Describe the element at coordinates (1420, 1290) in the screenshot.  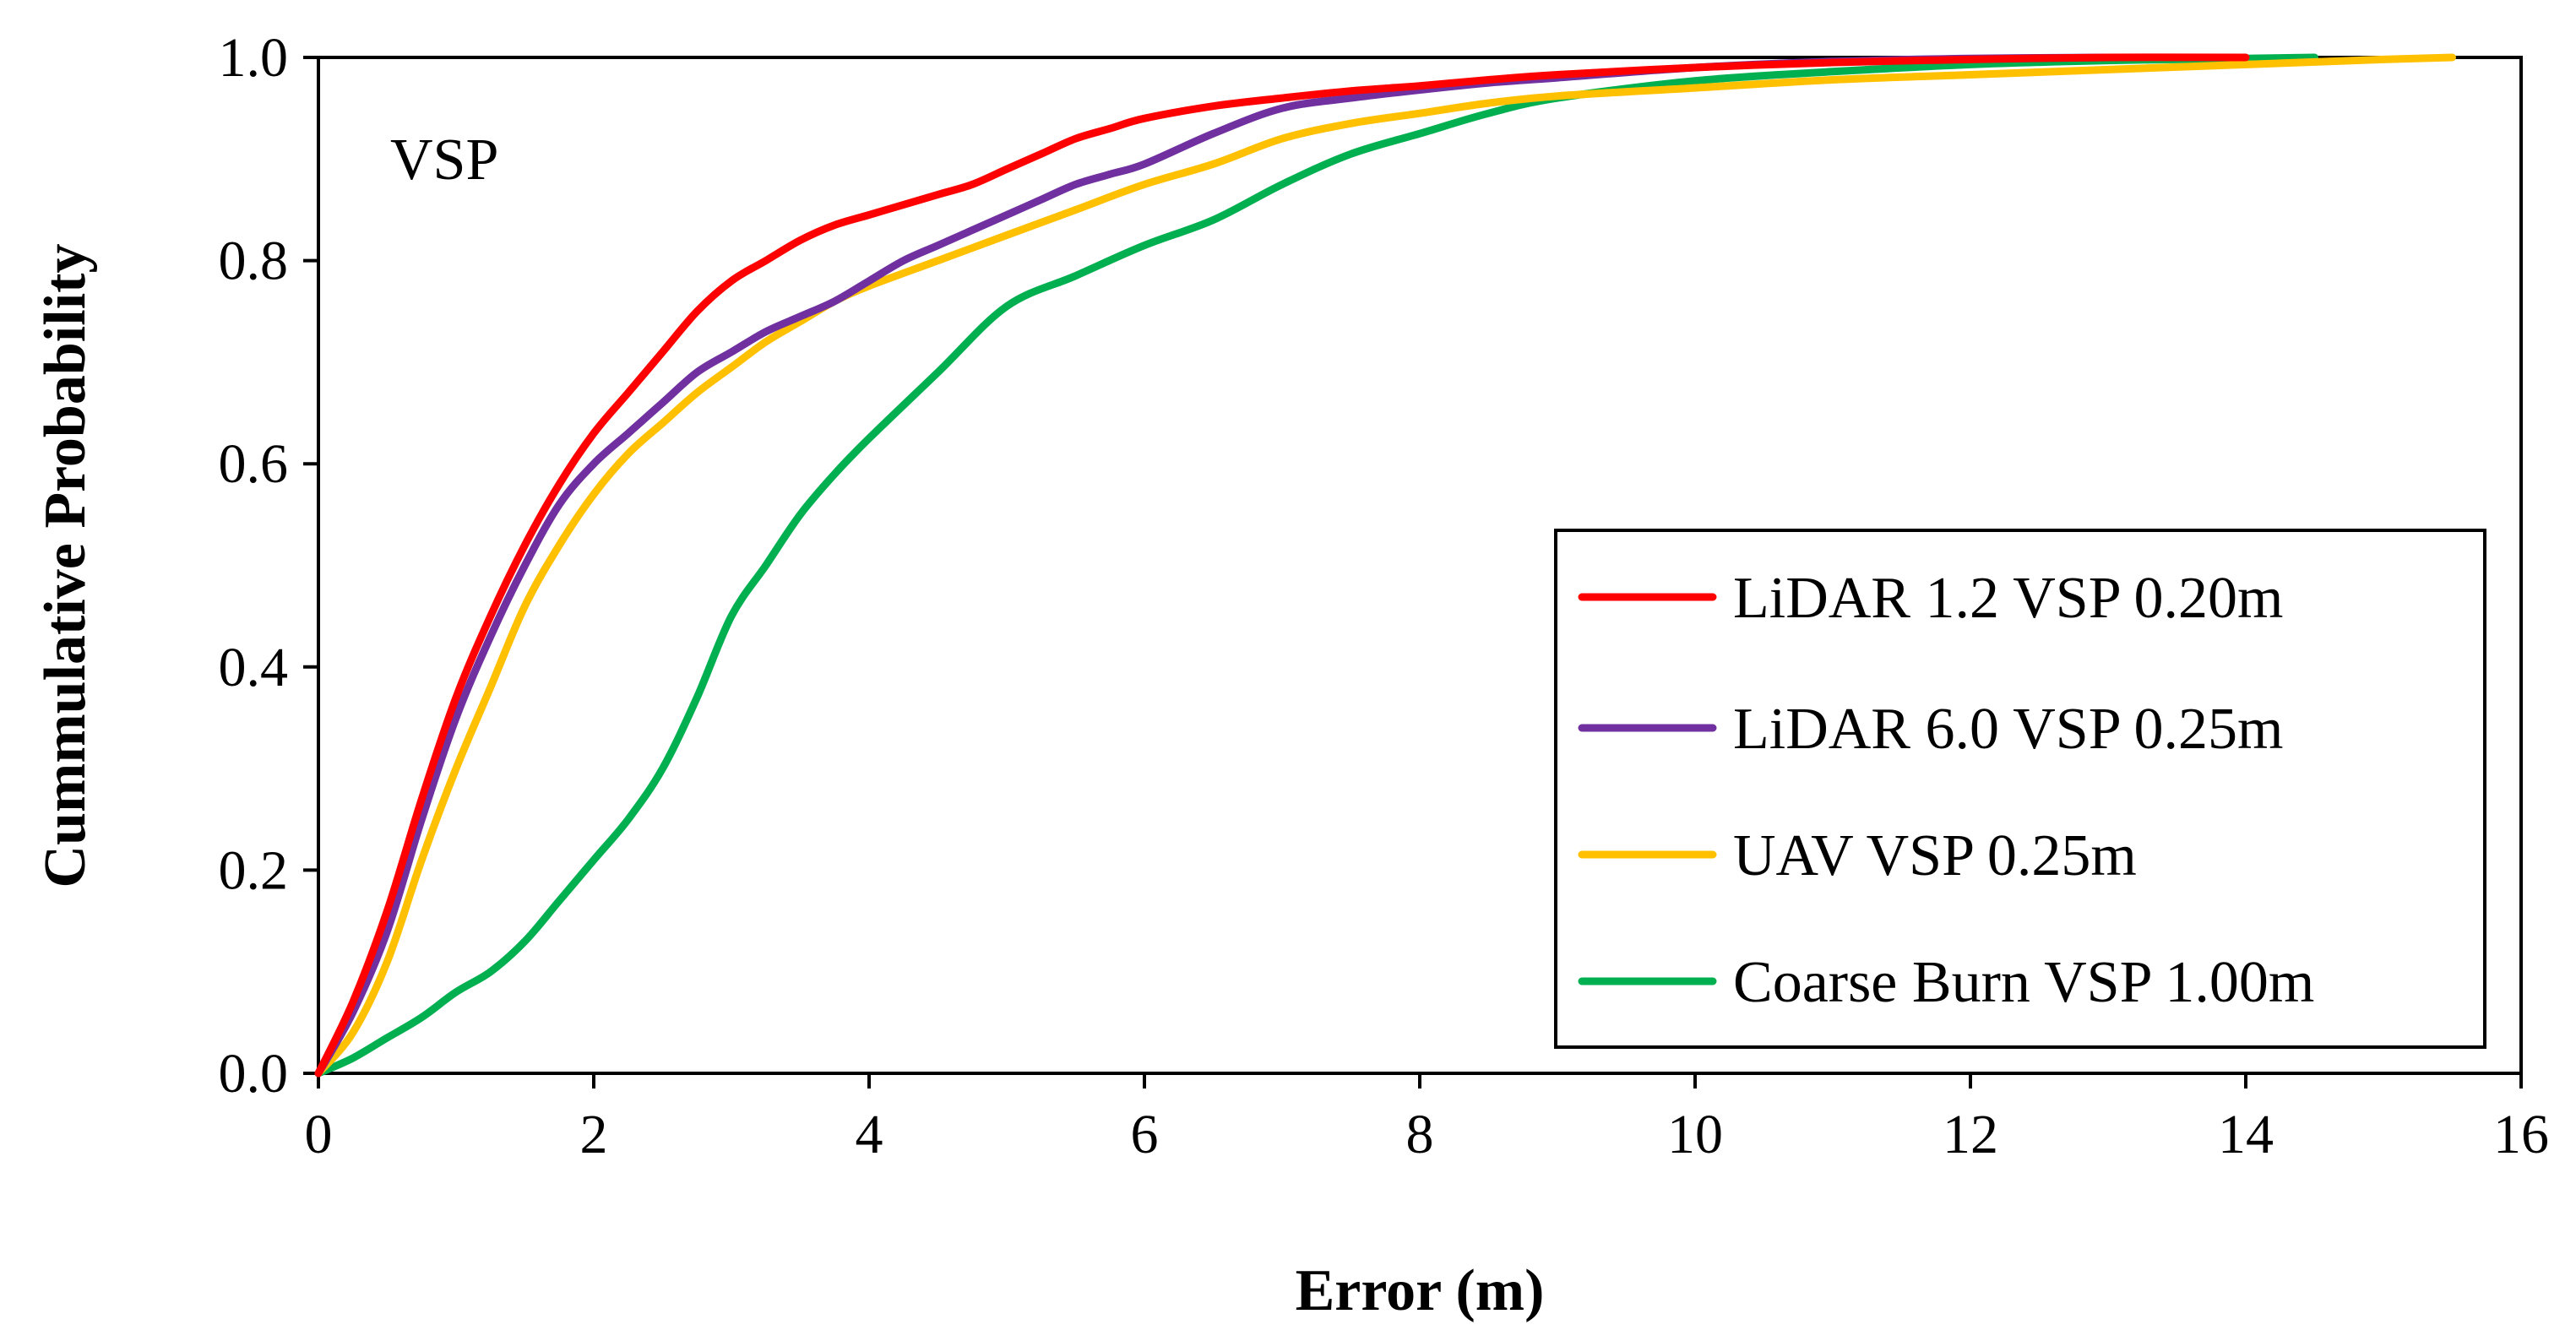
I see `x-axis-title: Error (m)` at that location.